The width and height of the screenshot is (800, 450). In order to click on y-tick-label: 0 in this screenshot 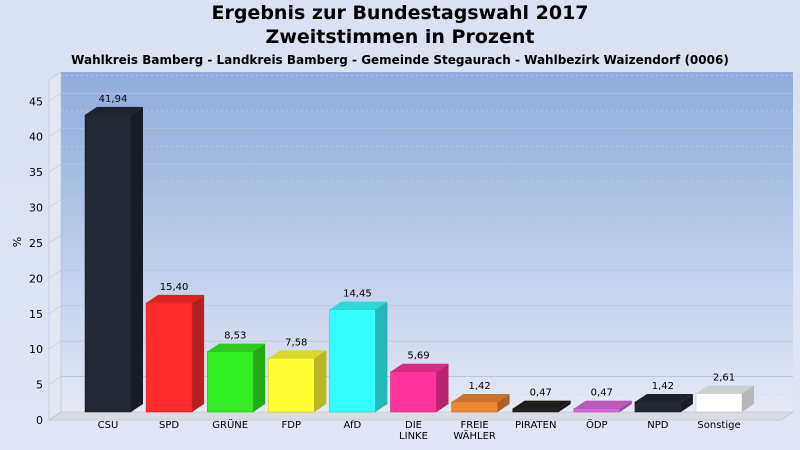, I will do `click(39, 420)`.